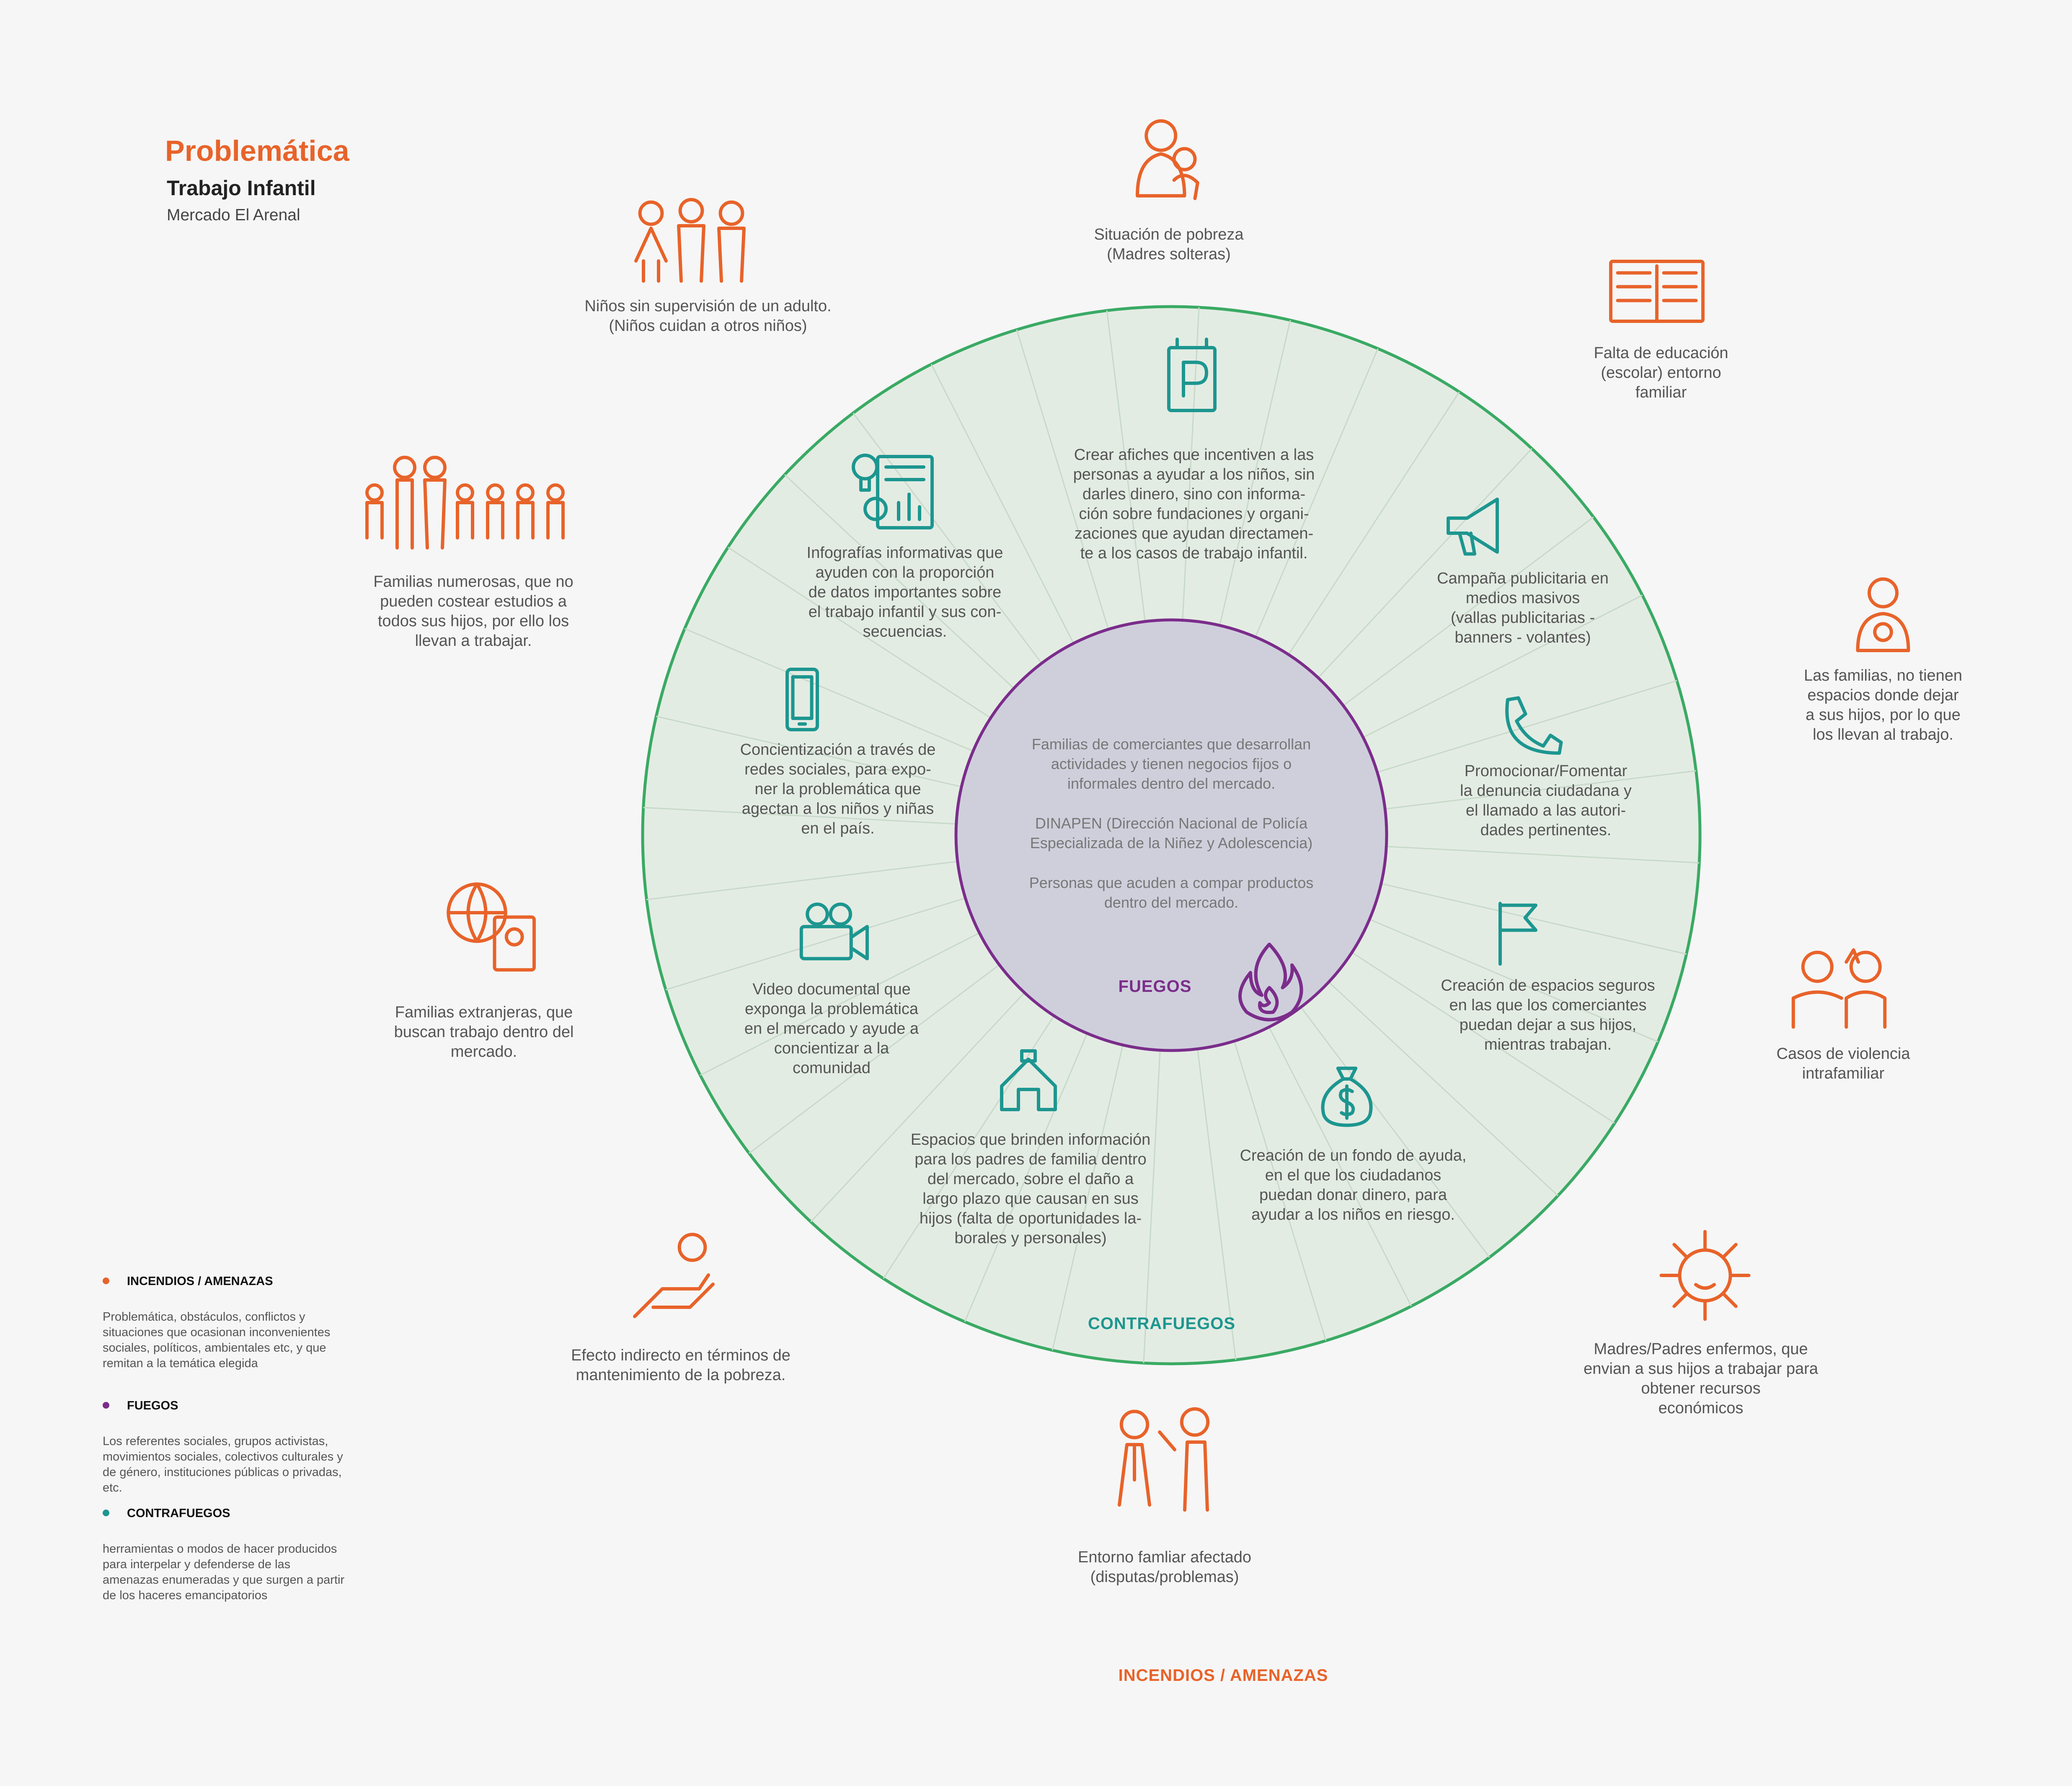 The image size is (2072, 1786). Describe the element at coordinates (1270, 982) in the screenshot. I see `fire-icon` at that location.